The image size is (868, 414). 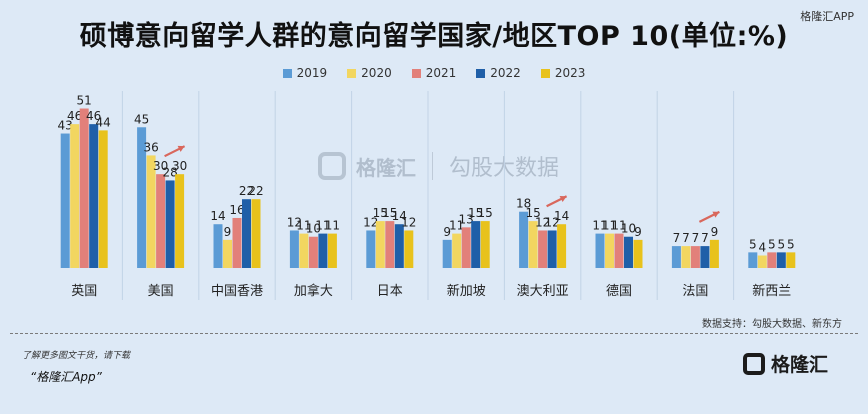 I want to click on bar-2021-新西兰, so click(x=772, y=260).